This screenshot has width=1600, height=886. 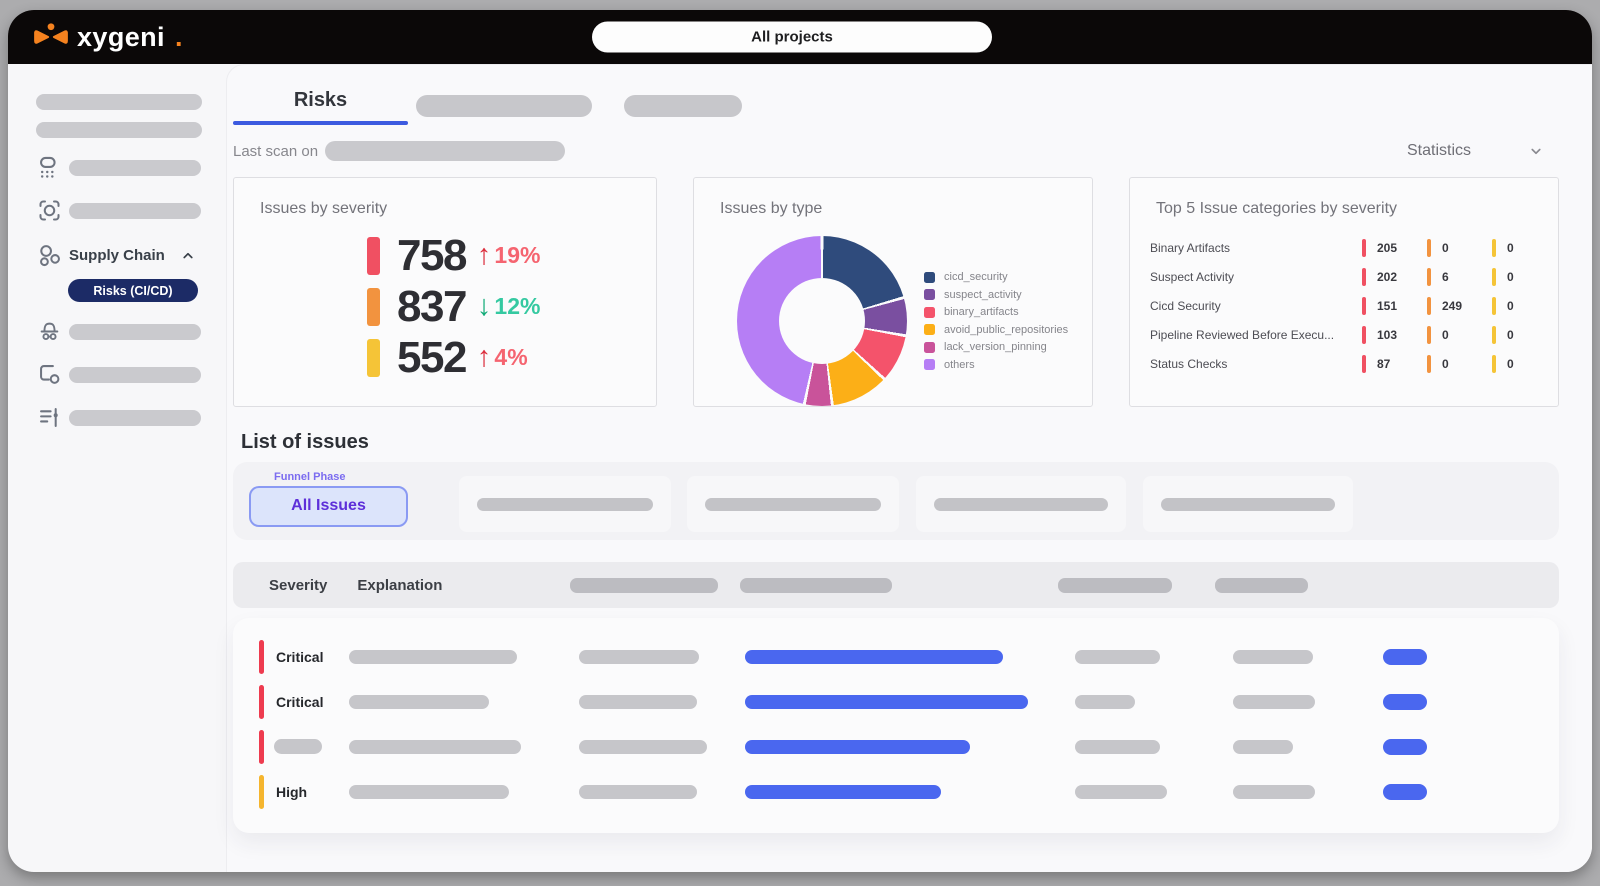 I want to click on legend-label: cicd_security, so click(x=976, y=277).